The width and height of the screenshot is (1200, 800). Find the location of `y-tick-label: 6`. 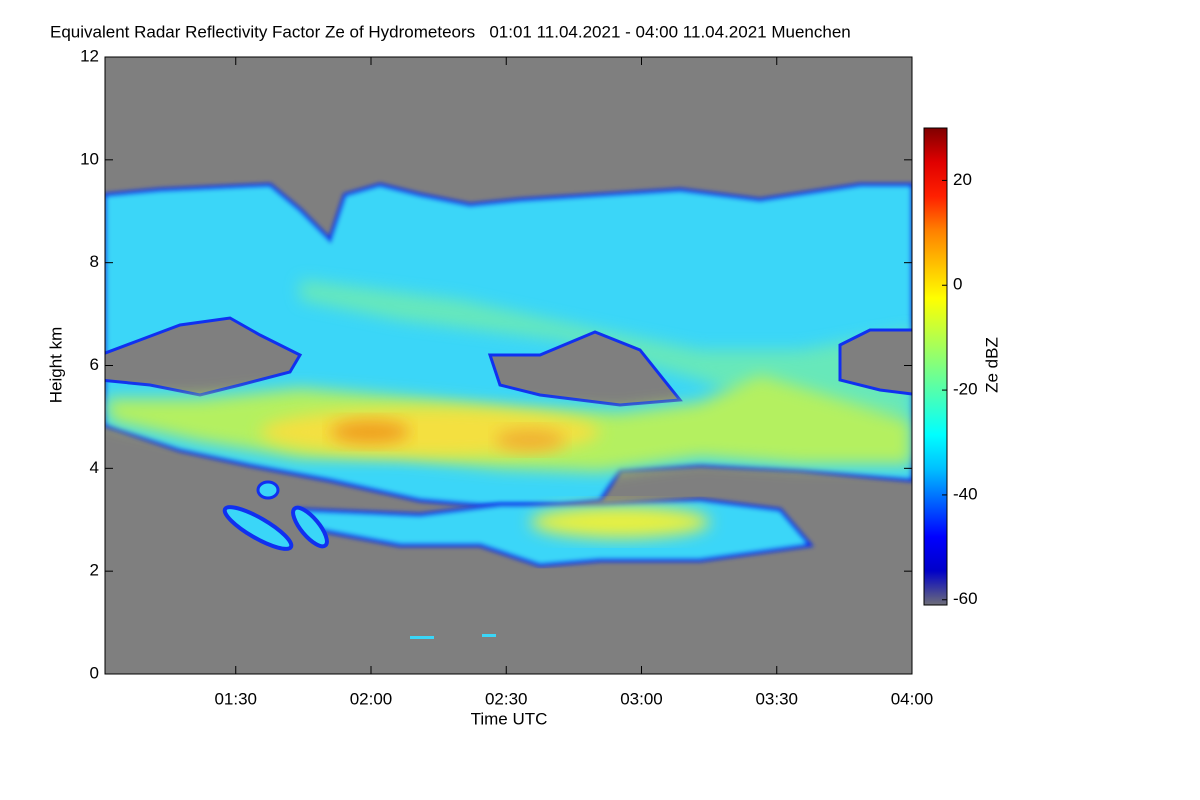

y-tick-label: 6 is located at coordinates (94, 364).